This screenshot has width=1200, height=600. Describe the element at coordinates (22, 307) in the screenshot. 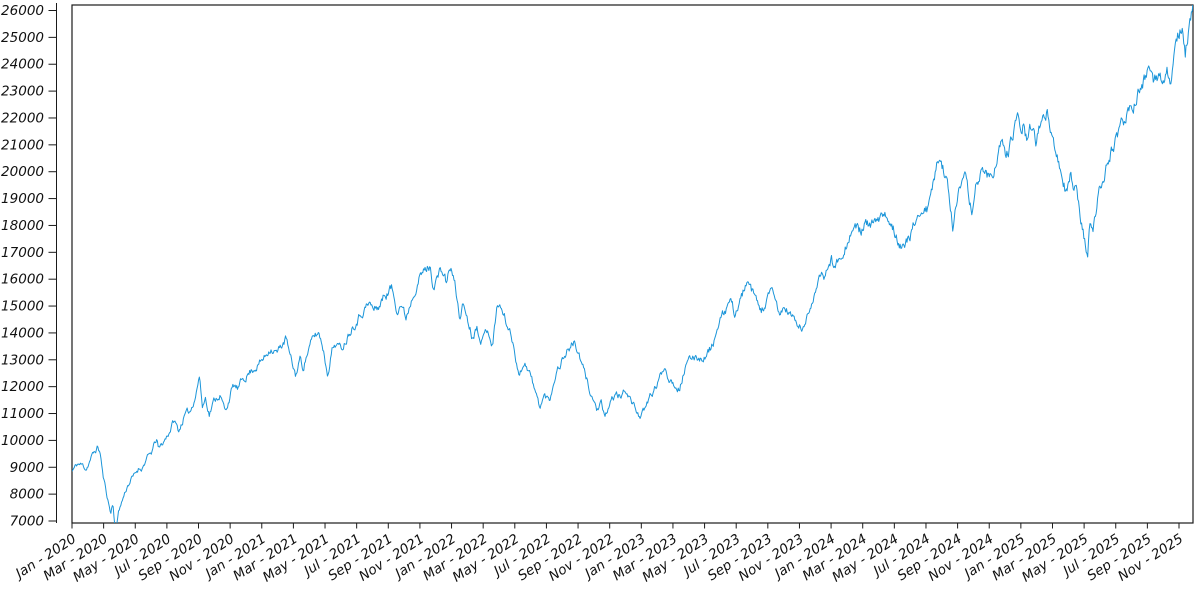

I see `y-tick-label: 15000` at that location.